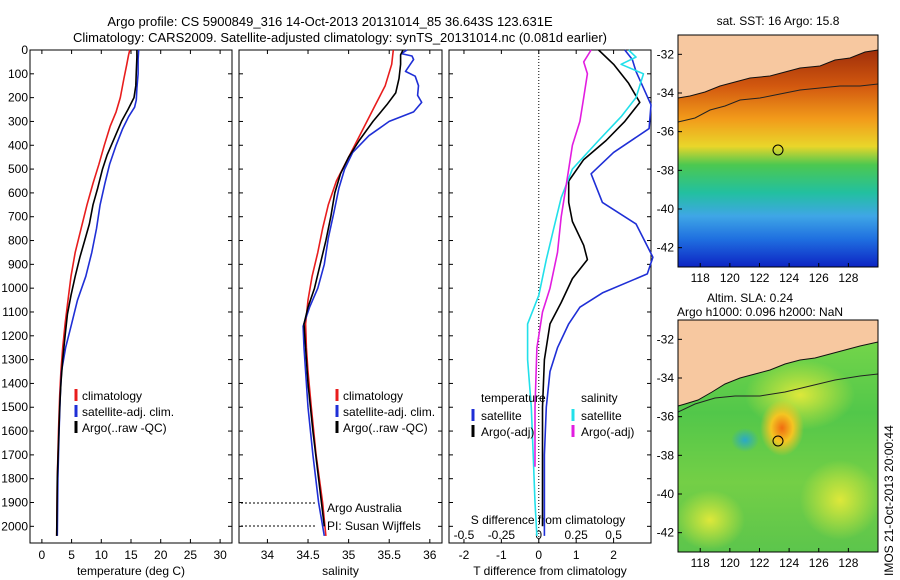  Describe the element at coordinates (102, 555) in the screenshot. I see `temp-xtick-label: 10` at that location.